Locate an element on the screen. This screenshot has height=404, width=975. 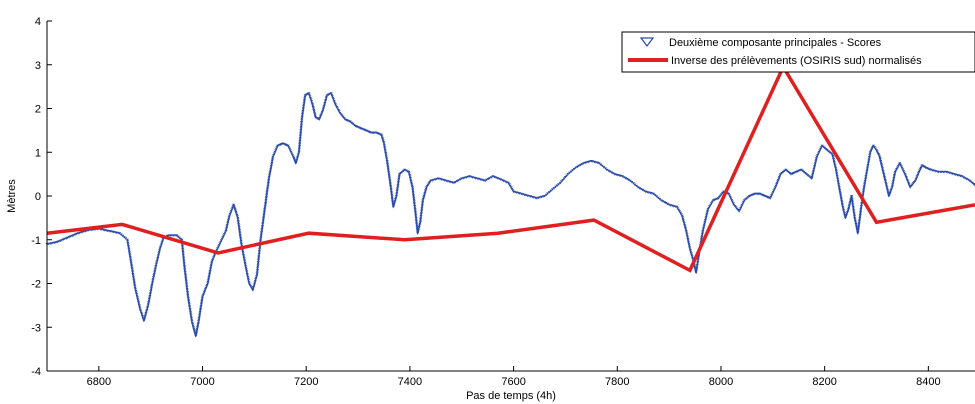
y-tick-label: -4 is located at coordinates (36, 372).